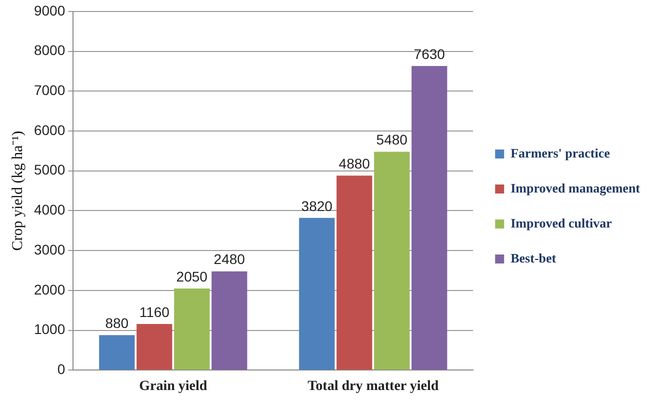 This screenshot has width=655, height=403. Describe the element at coordinates (230, 259) in the screenshot. I see `data-label: 2480` at that location.